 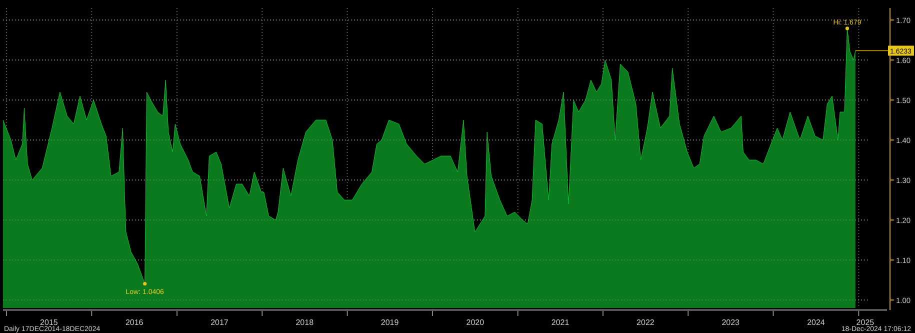 What do you see at coordinates (865, 322) in the screenshot?
I see `x-tick-label: 2025` at bounding box center [865, 322].